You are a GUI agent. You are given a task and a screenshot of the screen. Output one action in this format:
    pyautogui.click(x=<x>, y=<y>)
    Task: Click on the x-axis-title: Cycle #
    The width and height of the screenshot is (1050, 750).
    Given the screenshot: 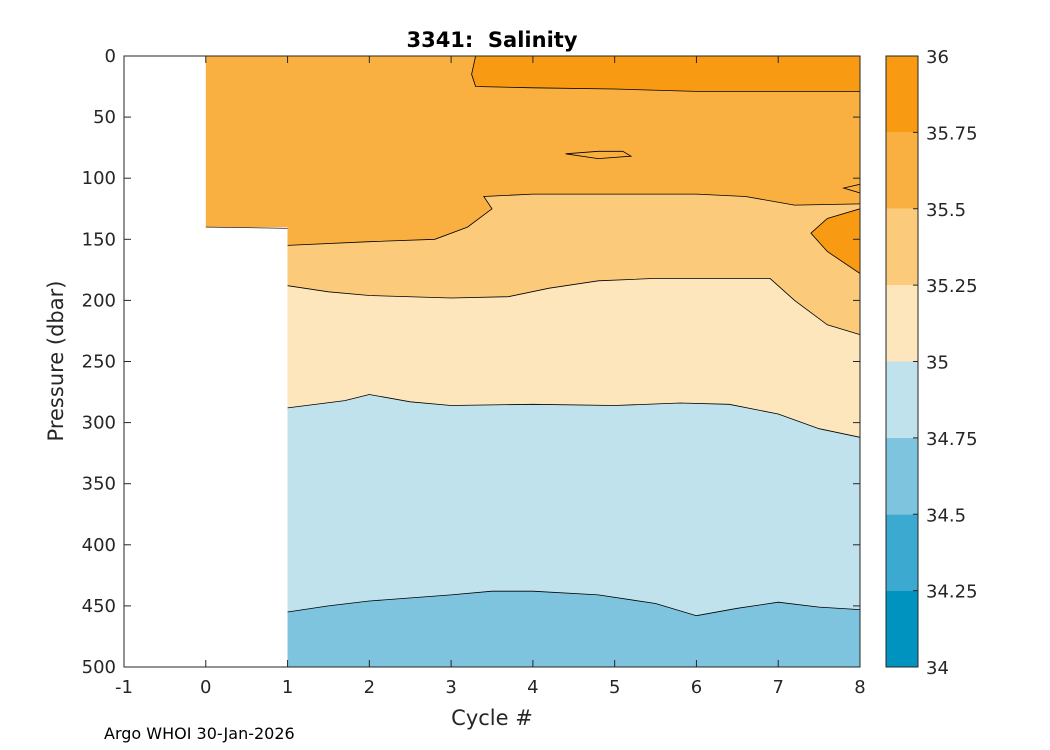 What is the action you would take?
    pyautogui.click(x=492, y=718)
    